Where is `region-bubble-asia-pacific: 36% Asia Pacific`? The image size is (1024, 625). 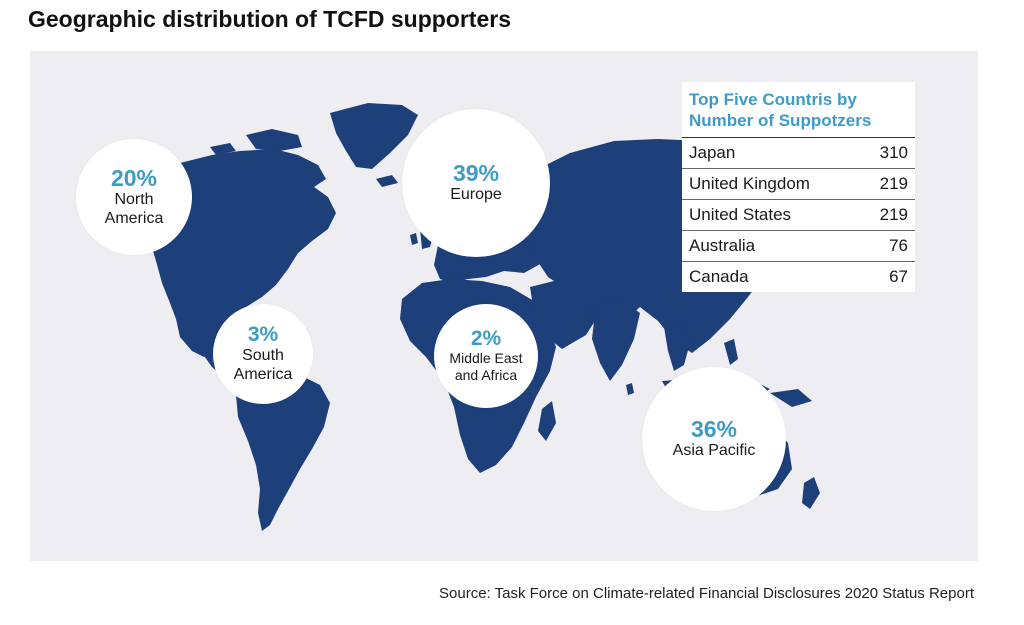
region-bubble-asia-pacific: 36% Asia Pacific is located at coordinates (714, 439).